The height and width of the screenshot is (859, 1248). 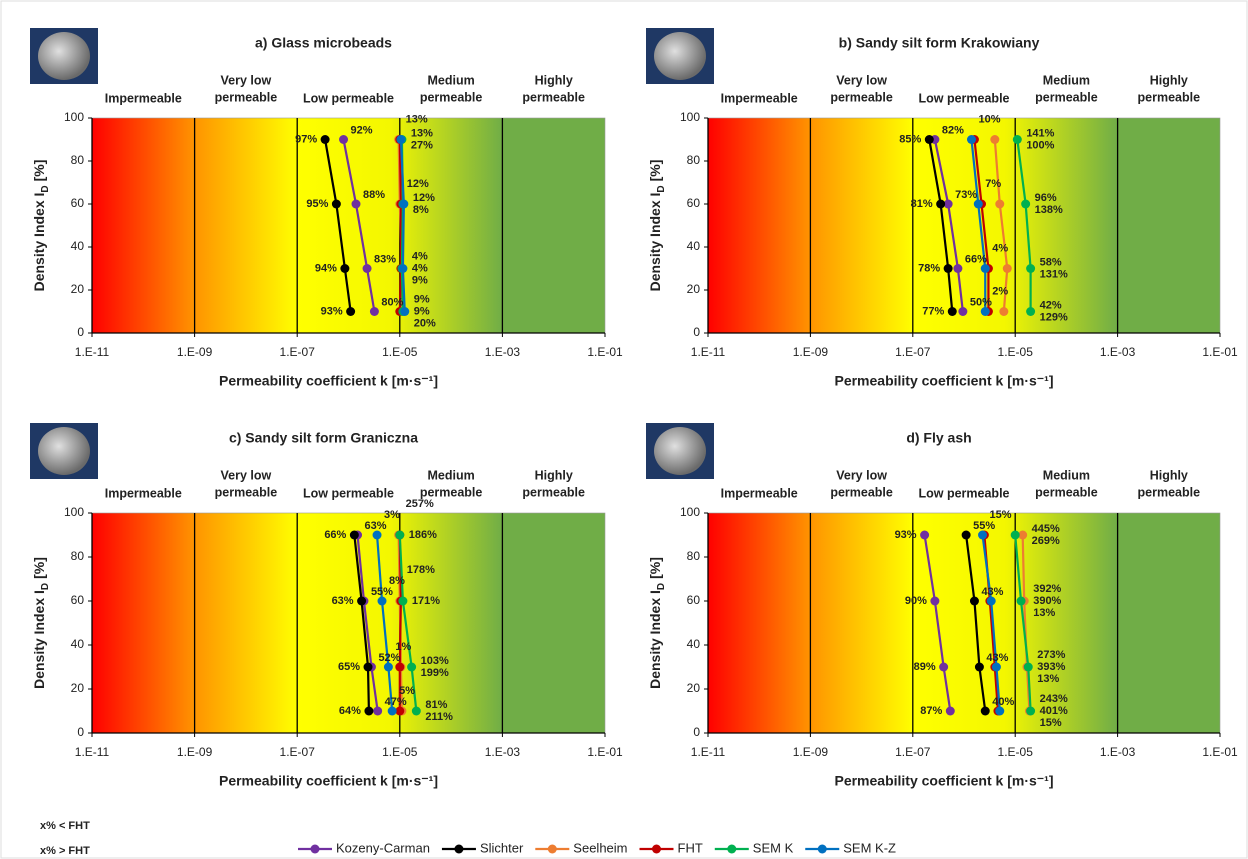 What do you see at coordinates (655, 242) in the screenshot?
I see `y-axis-title-part: Density Index I` at bounding box center [655, 242].